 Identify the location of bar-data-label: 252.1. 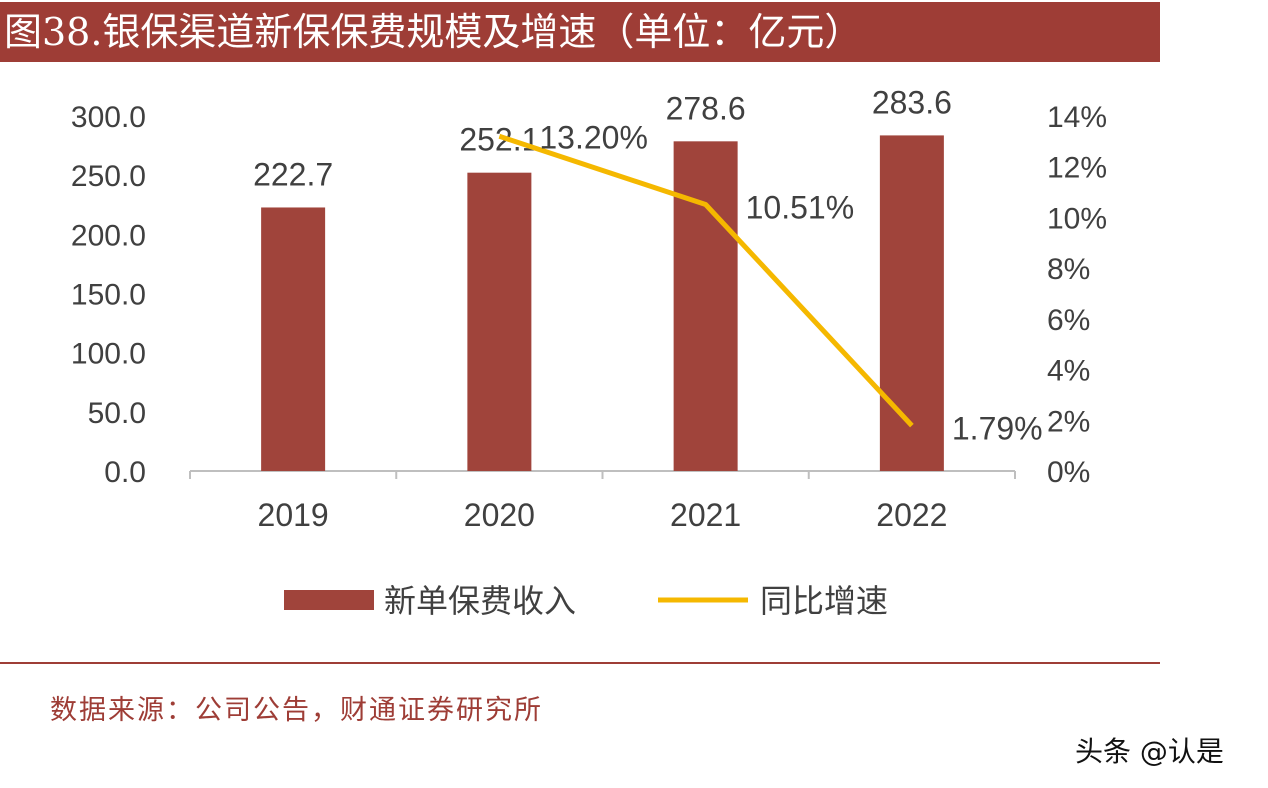
(499, 140).